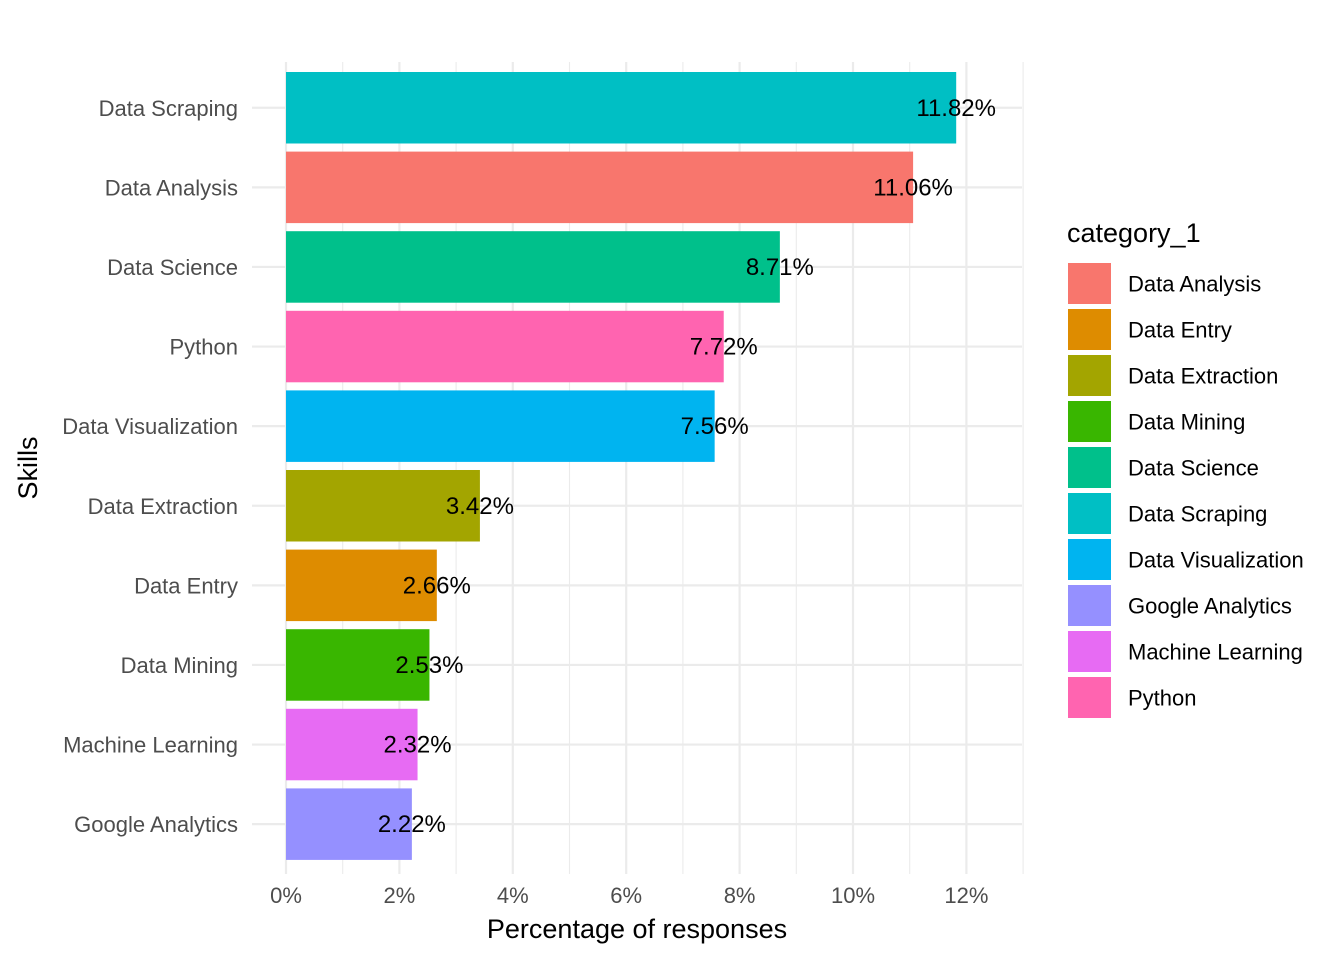 This screenshot has width=1344, height=960. Describe the element at coordinates (171, 187) in the screenshot. I see `y-tick-label: Data Analysis` at that location.